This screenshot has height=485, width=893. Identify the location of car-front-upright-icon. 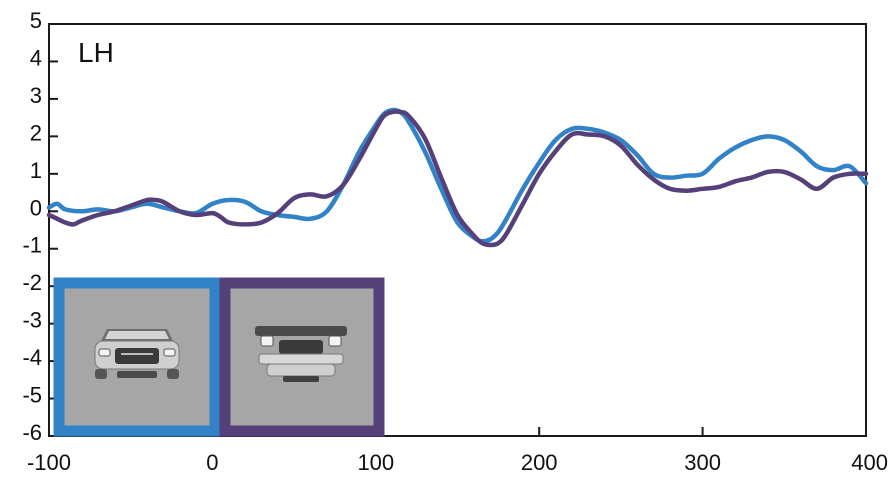
(137, 354).